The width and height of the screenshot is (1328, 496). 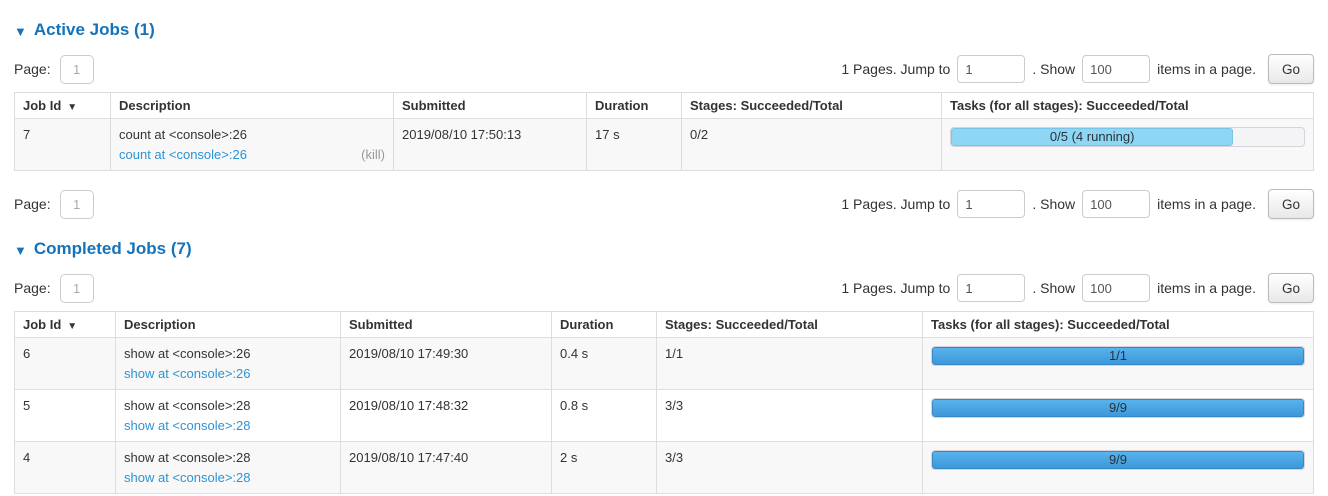 I want to click on duration-cell: 0.8 s, so click(x=604, y=415).